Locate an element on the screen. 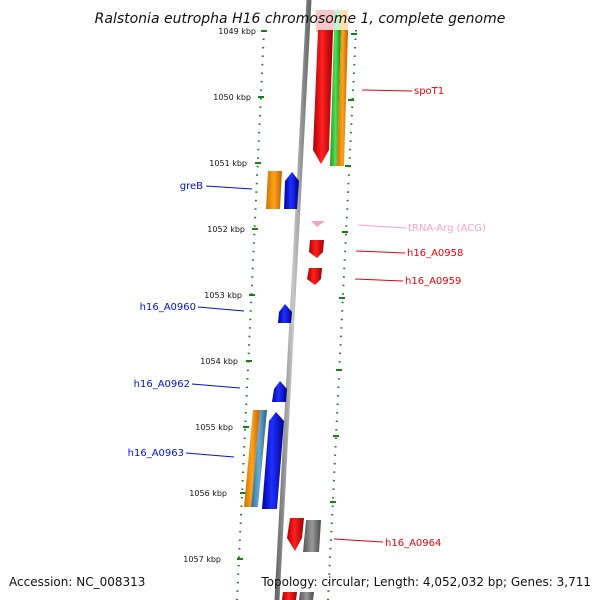 This screenshot has height=600, width=600. feature-h16-a0963-orange is located at coordinates (252, 458).